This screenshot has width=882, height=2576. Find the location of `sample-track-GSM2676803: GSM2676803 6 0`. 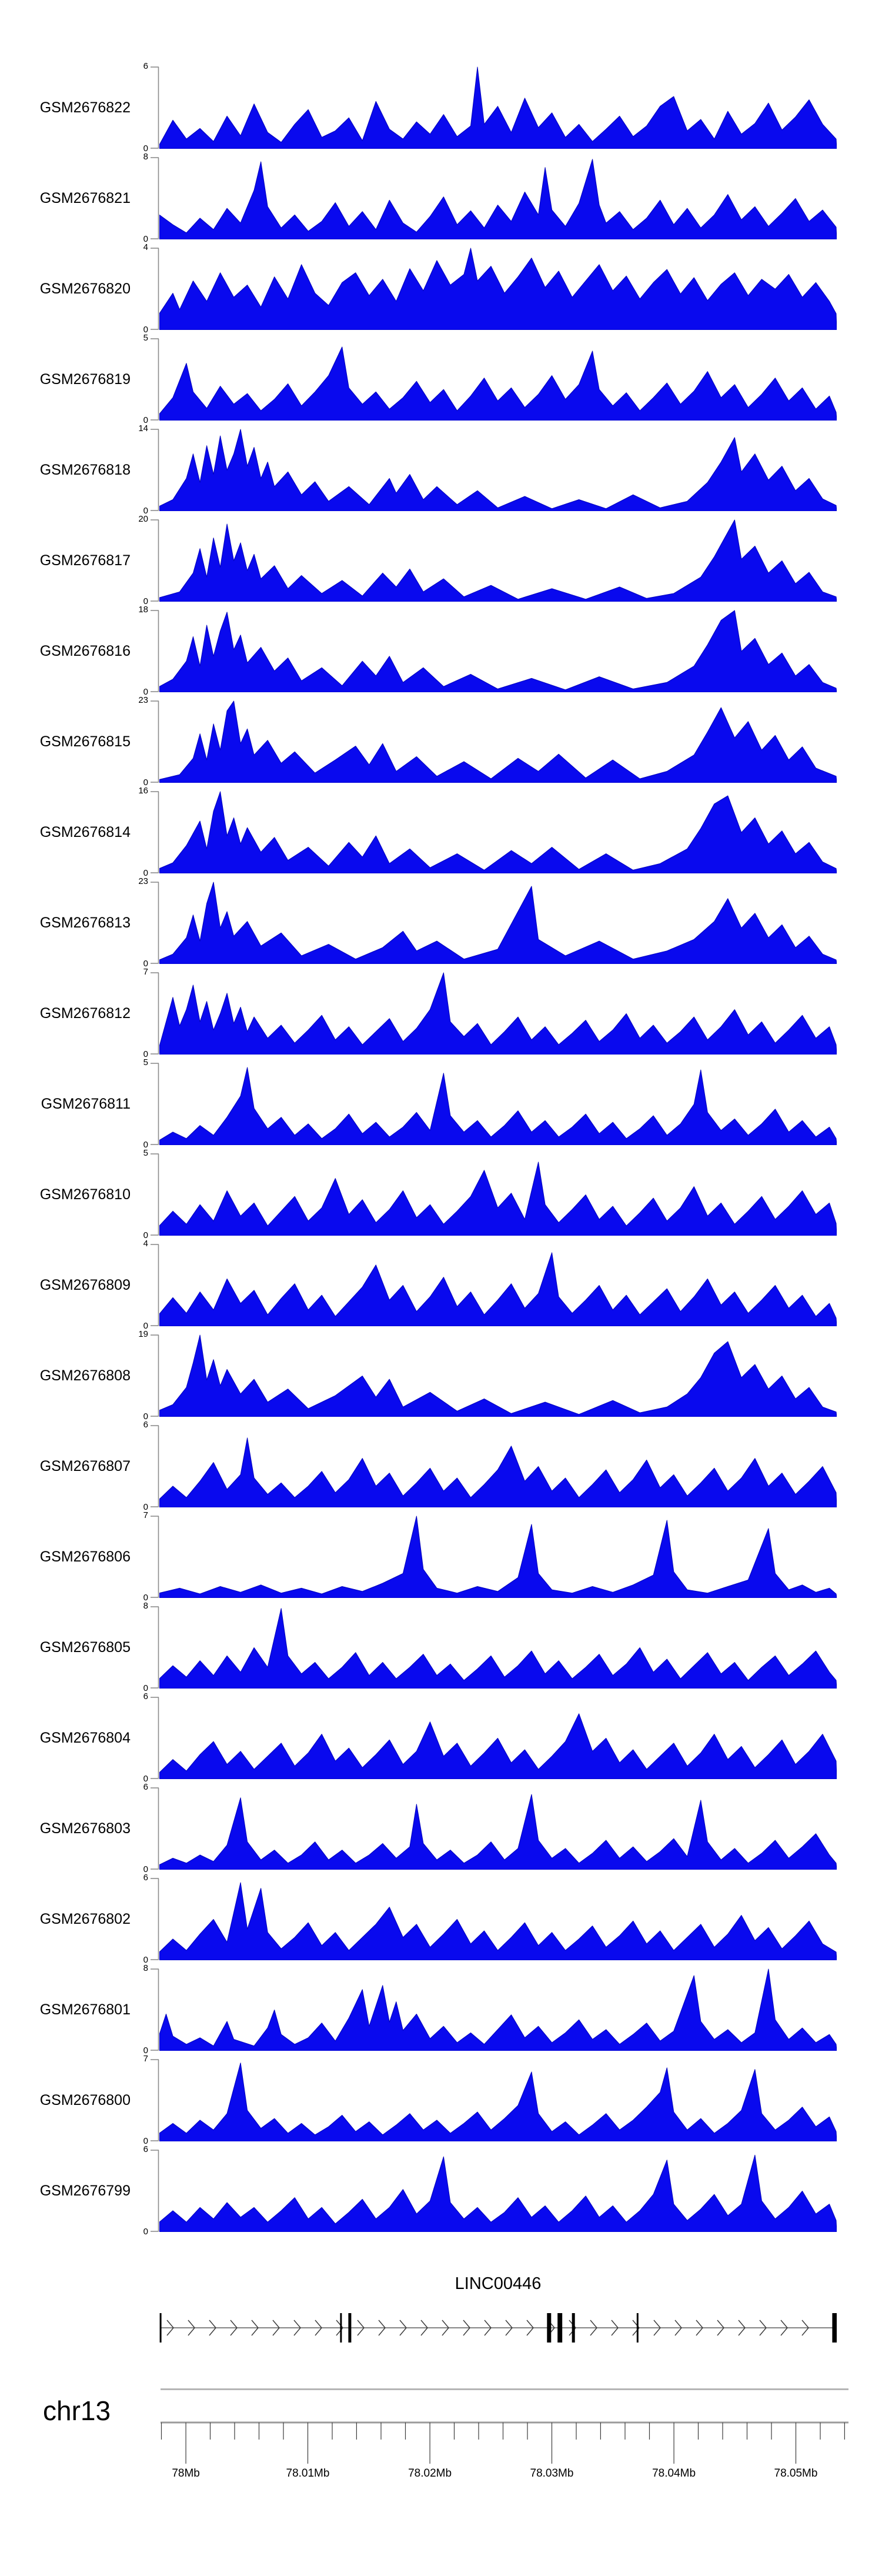

sample-track-GSM2676803: GSM2676803 6 0 is located at coordinates (441, 1828).